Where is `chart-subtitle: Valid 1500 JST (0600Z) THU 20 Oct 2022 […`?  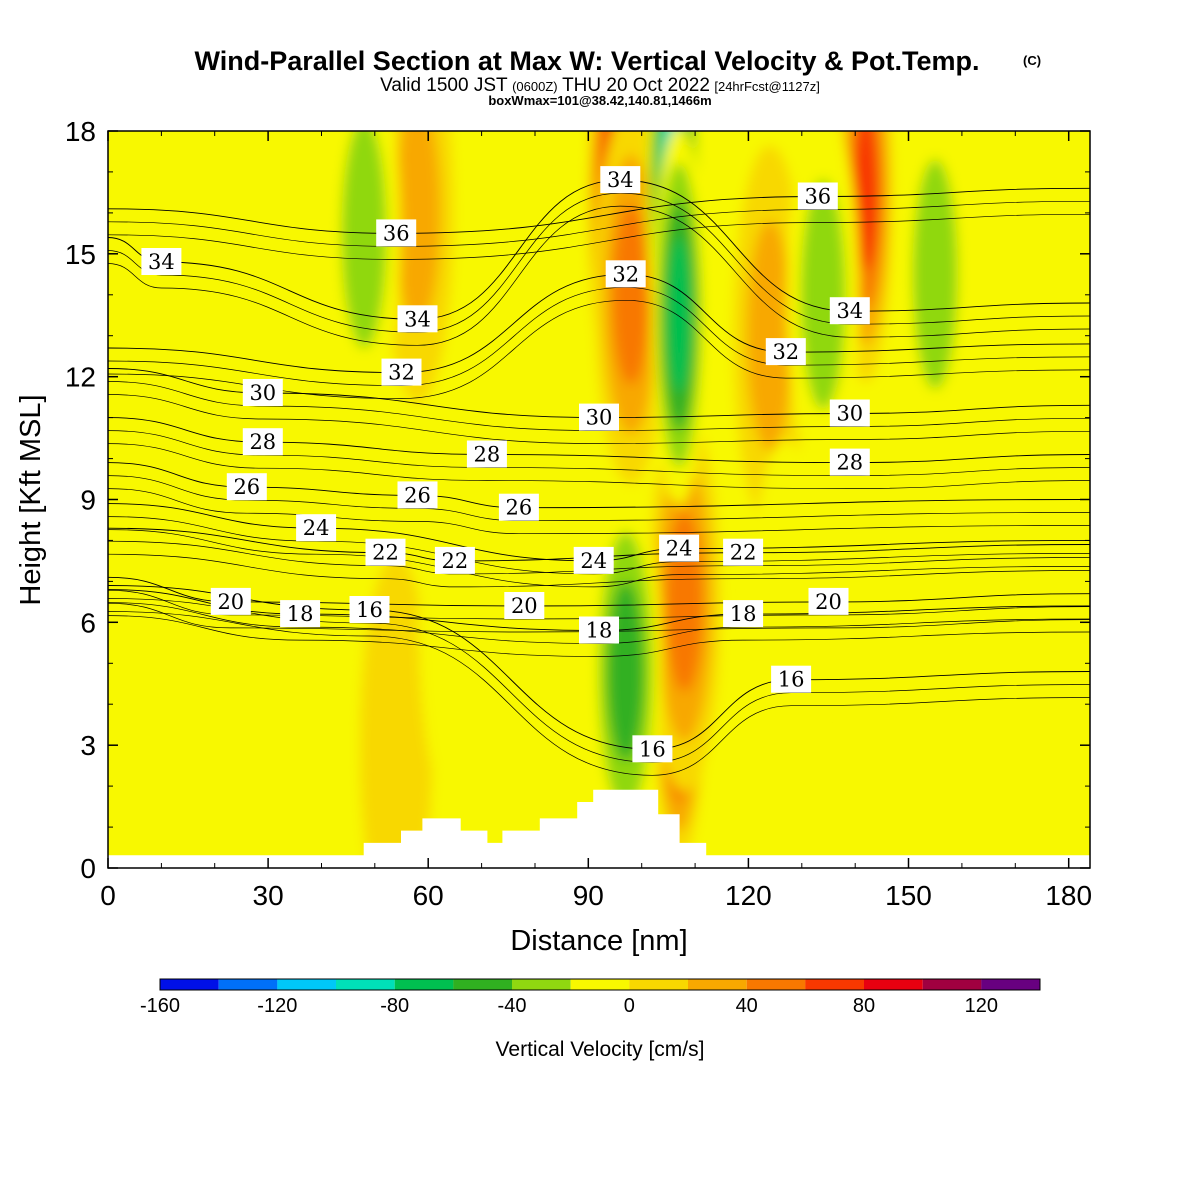 chart-subtitle: Valid 1500 JST (0600Z) THU 20 Oct 2022 [… is located at coordinates (600, 85).